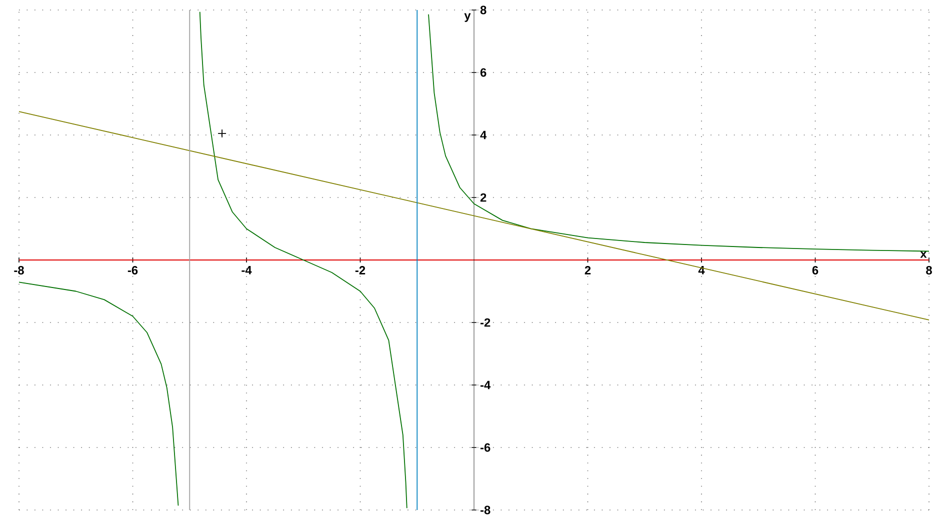 This screenshot has height=519, width=948. Describe the element at coordinates (19, 270) in the screenshot. I see `x-tick-label: -8` at that location.